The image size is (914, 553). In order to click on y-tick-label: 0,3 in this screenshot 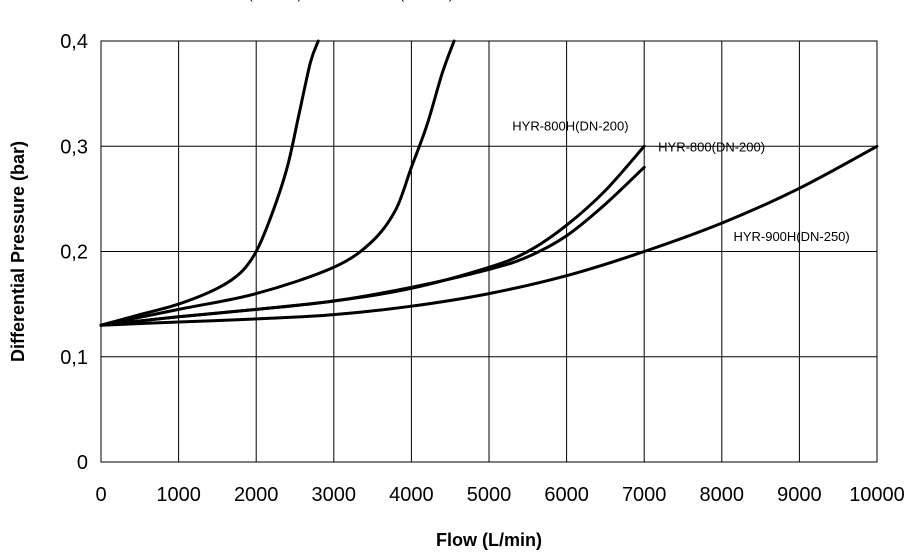, I will do `click(74, 147)`.